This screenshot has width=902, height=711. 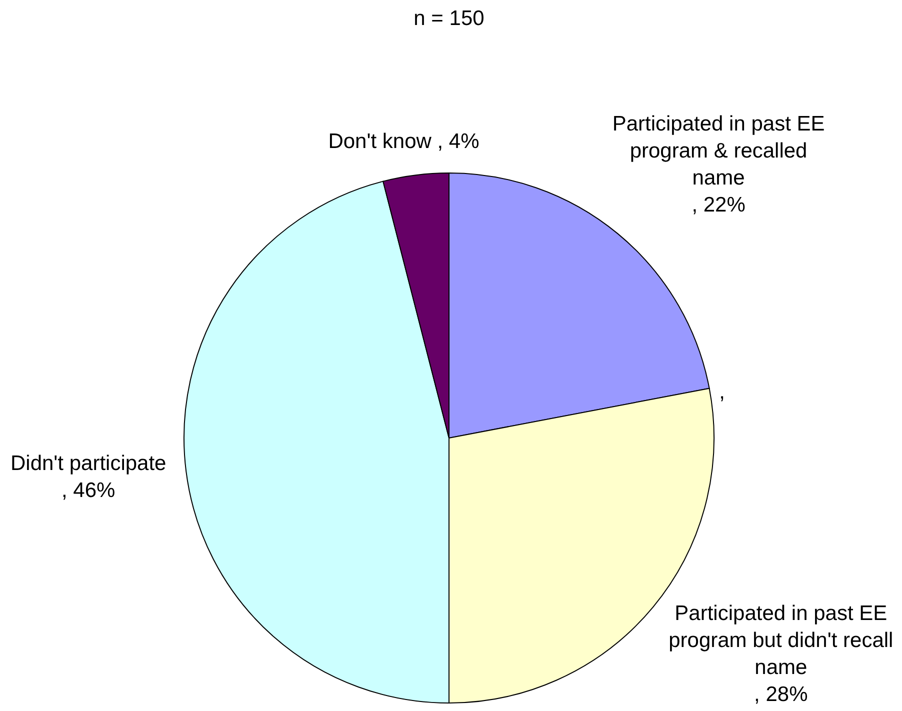 I want to click on slice-label: Participated in past EE program but didn't recall name, so click(x=781, y=640).